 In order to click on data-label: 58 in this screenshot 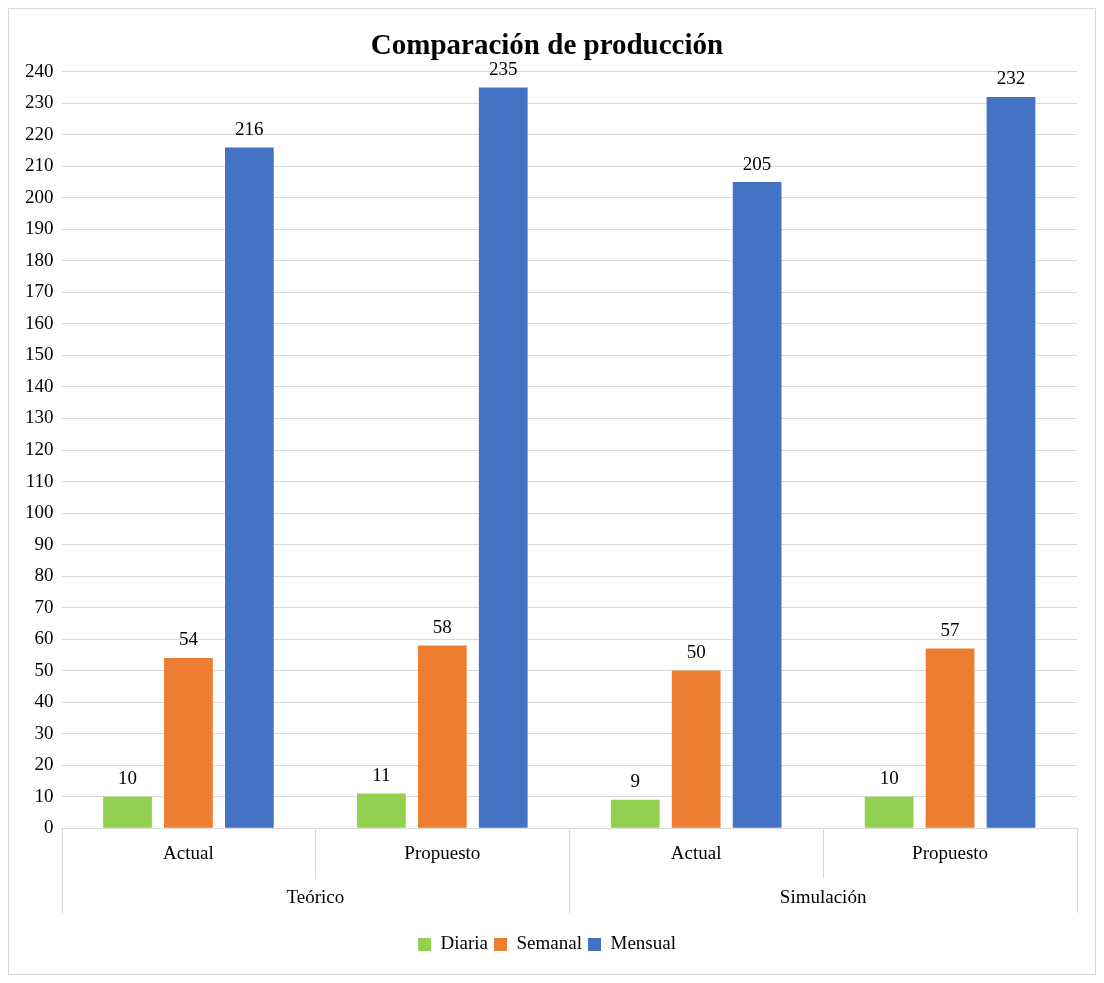, I will do `click(442, 626)`.